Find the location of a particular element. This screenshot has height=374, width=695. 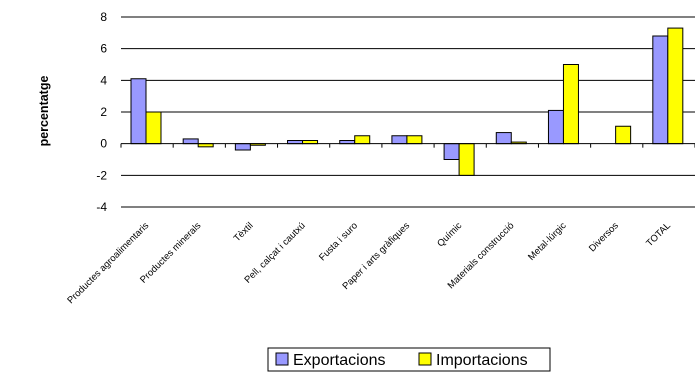

y-tick-label: 6 is located at coordinates (103, 49).